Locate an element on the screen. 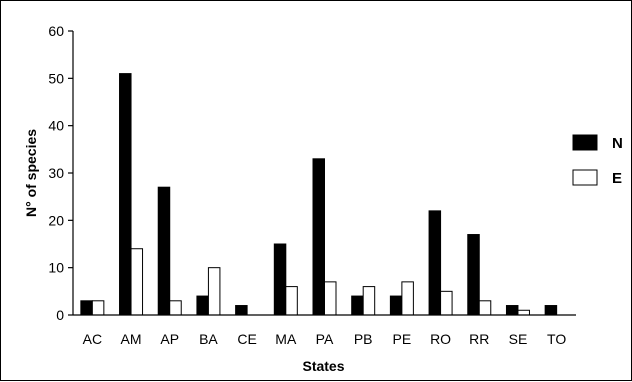 The image size is (632, 382). bar-n-pa is located at coordinates (318, 237).